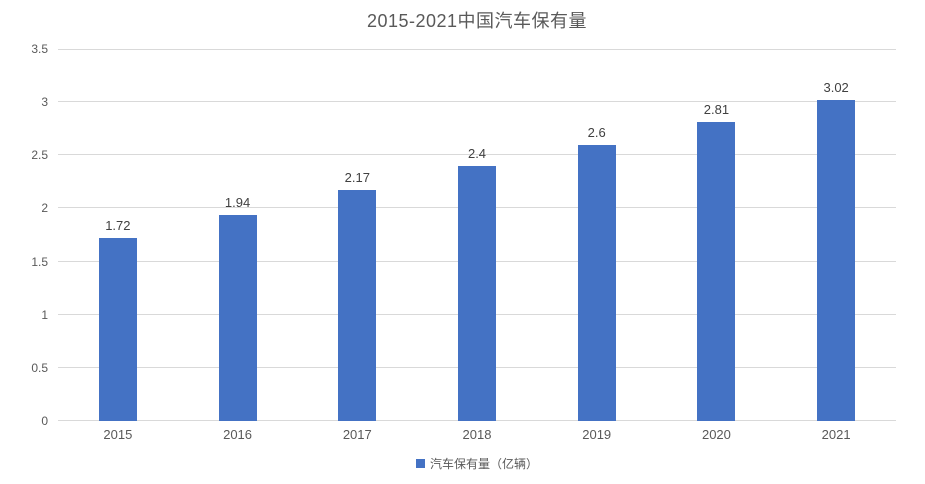 The height and width of the screenshot is (484, 925). What do you see at coordinates (44, 208) in the screenshot?
I see `y-tick-label: 2` at bounding box center [44, 208].